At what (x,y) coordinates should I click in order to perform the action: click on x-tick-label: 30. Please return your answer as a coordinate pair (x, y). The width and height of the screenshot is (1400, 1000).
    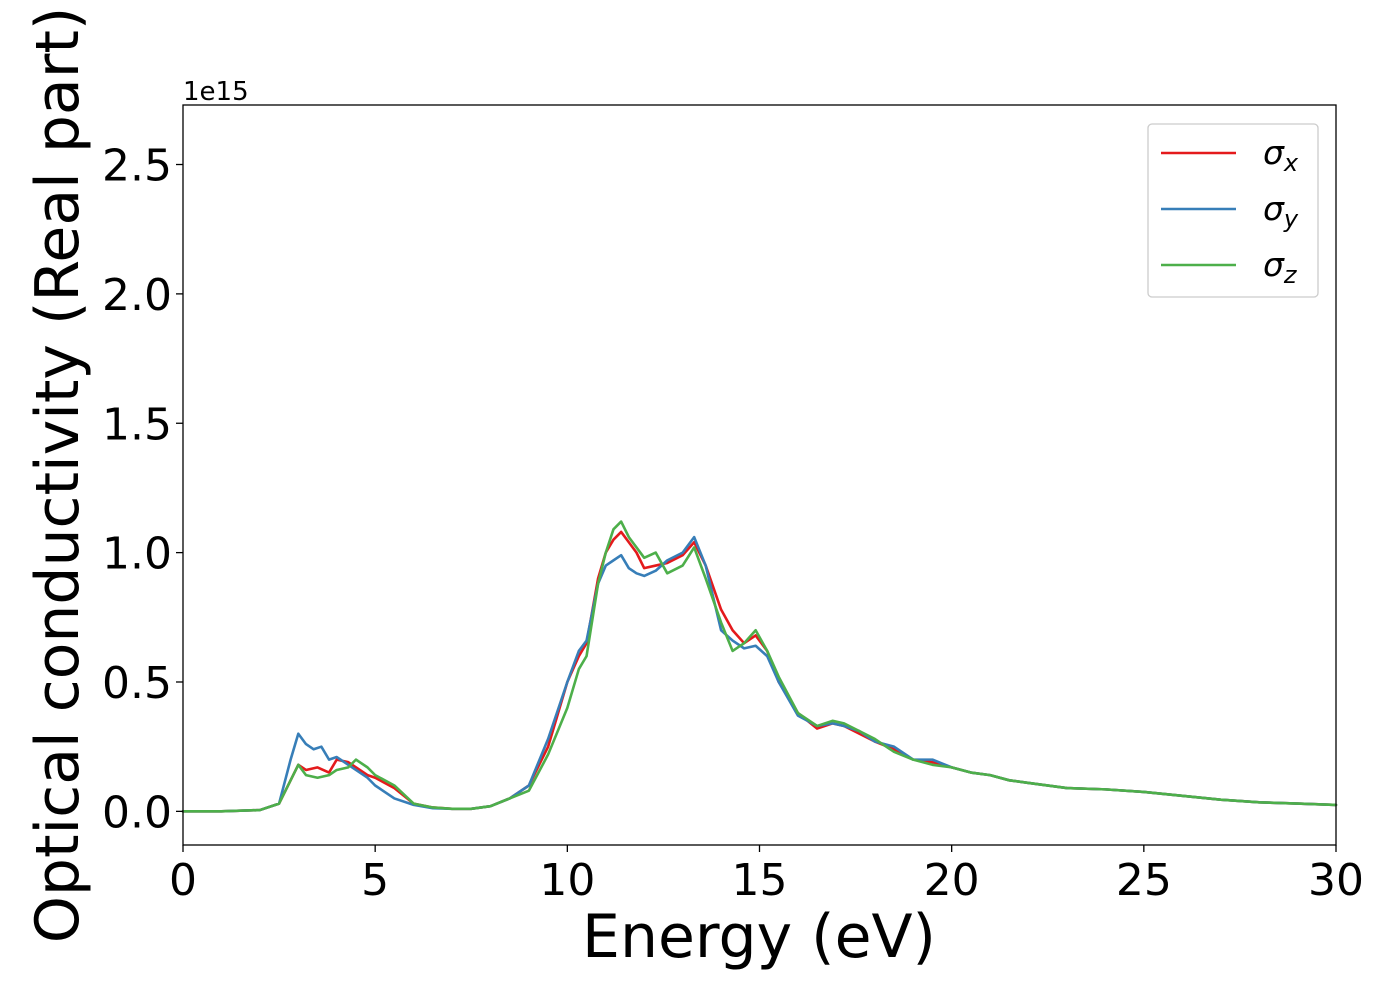
    Looking at the image, I should click on (1336, 880).